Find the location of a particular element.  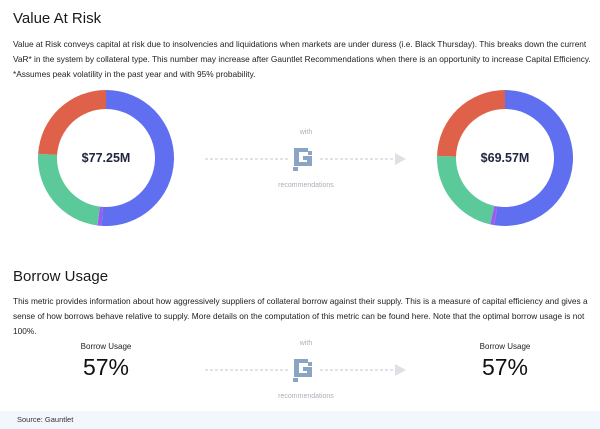

source-text: Source: Gauntlet is located at coordinates (45, 419).